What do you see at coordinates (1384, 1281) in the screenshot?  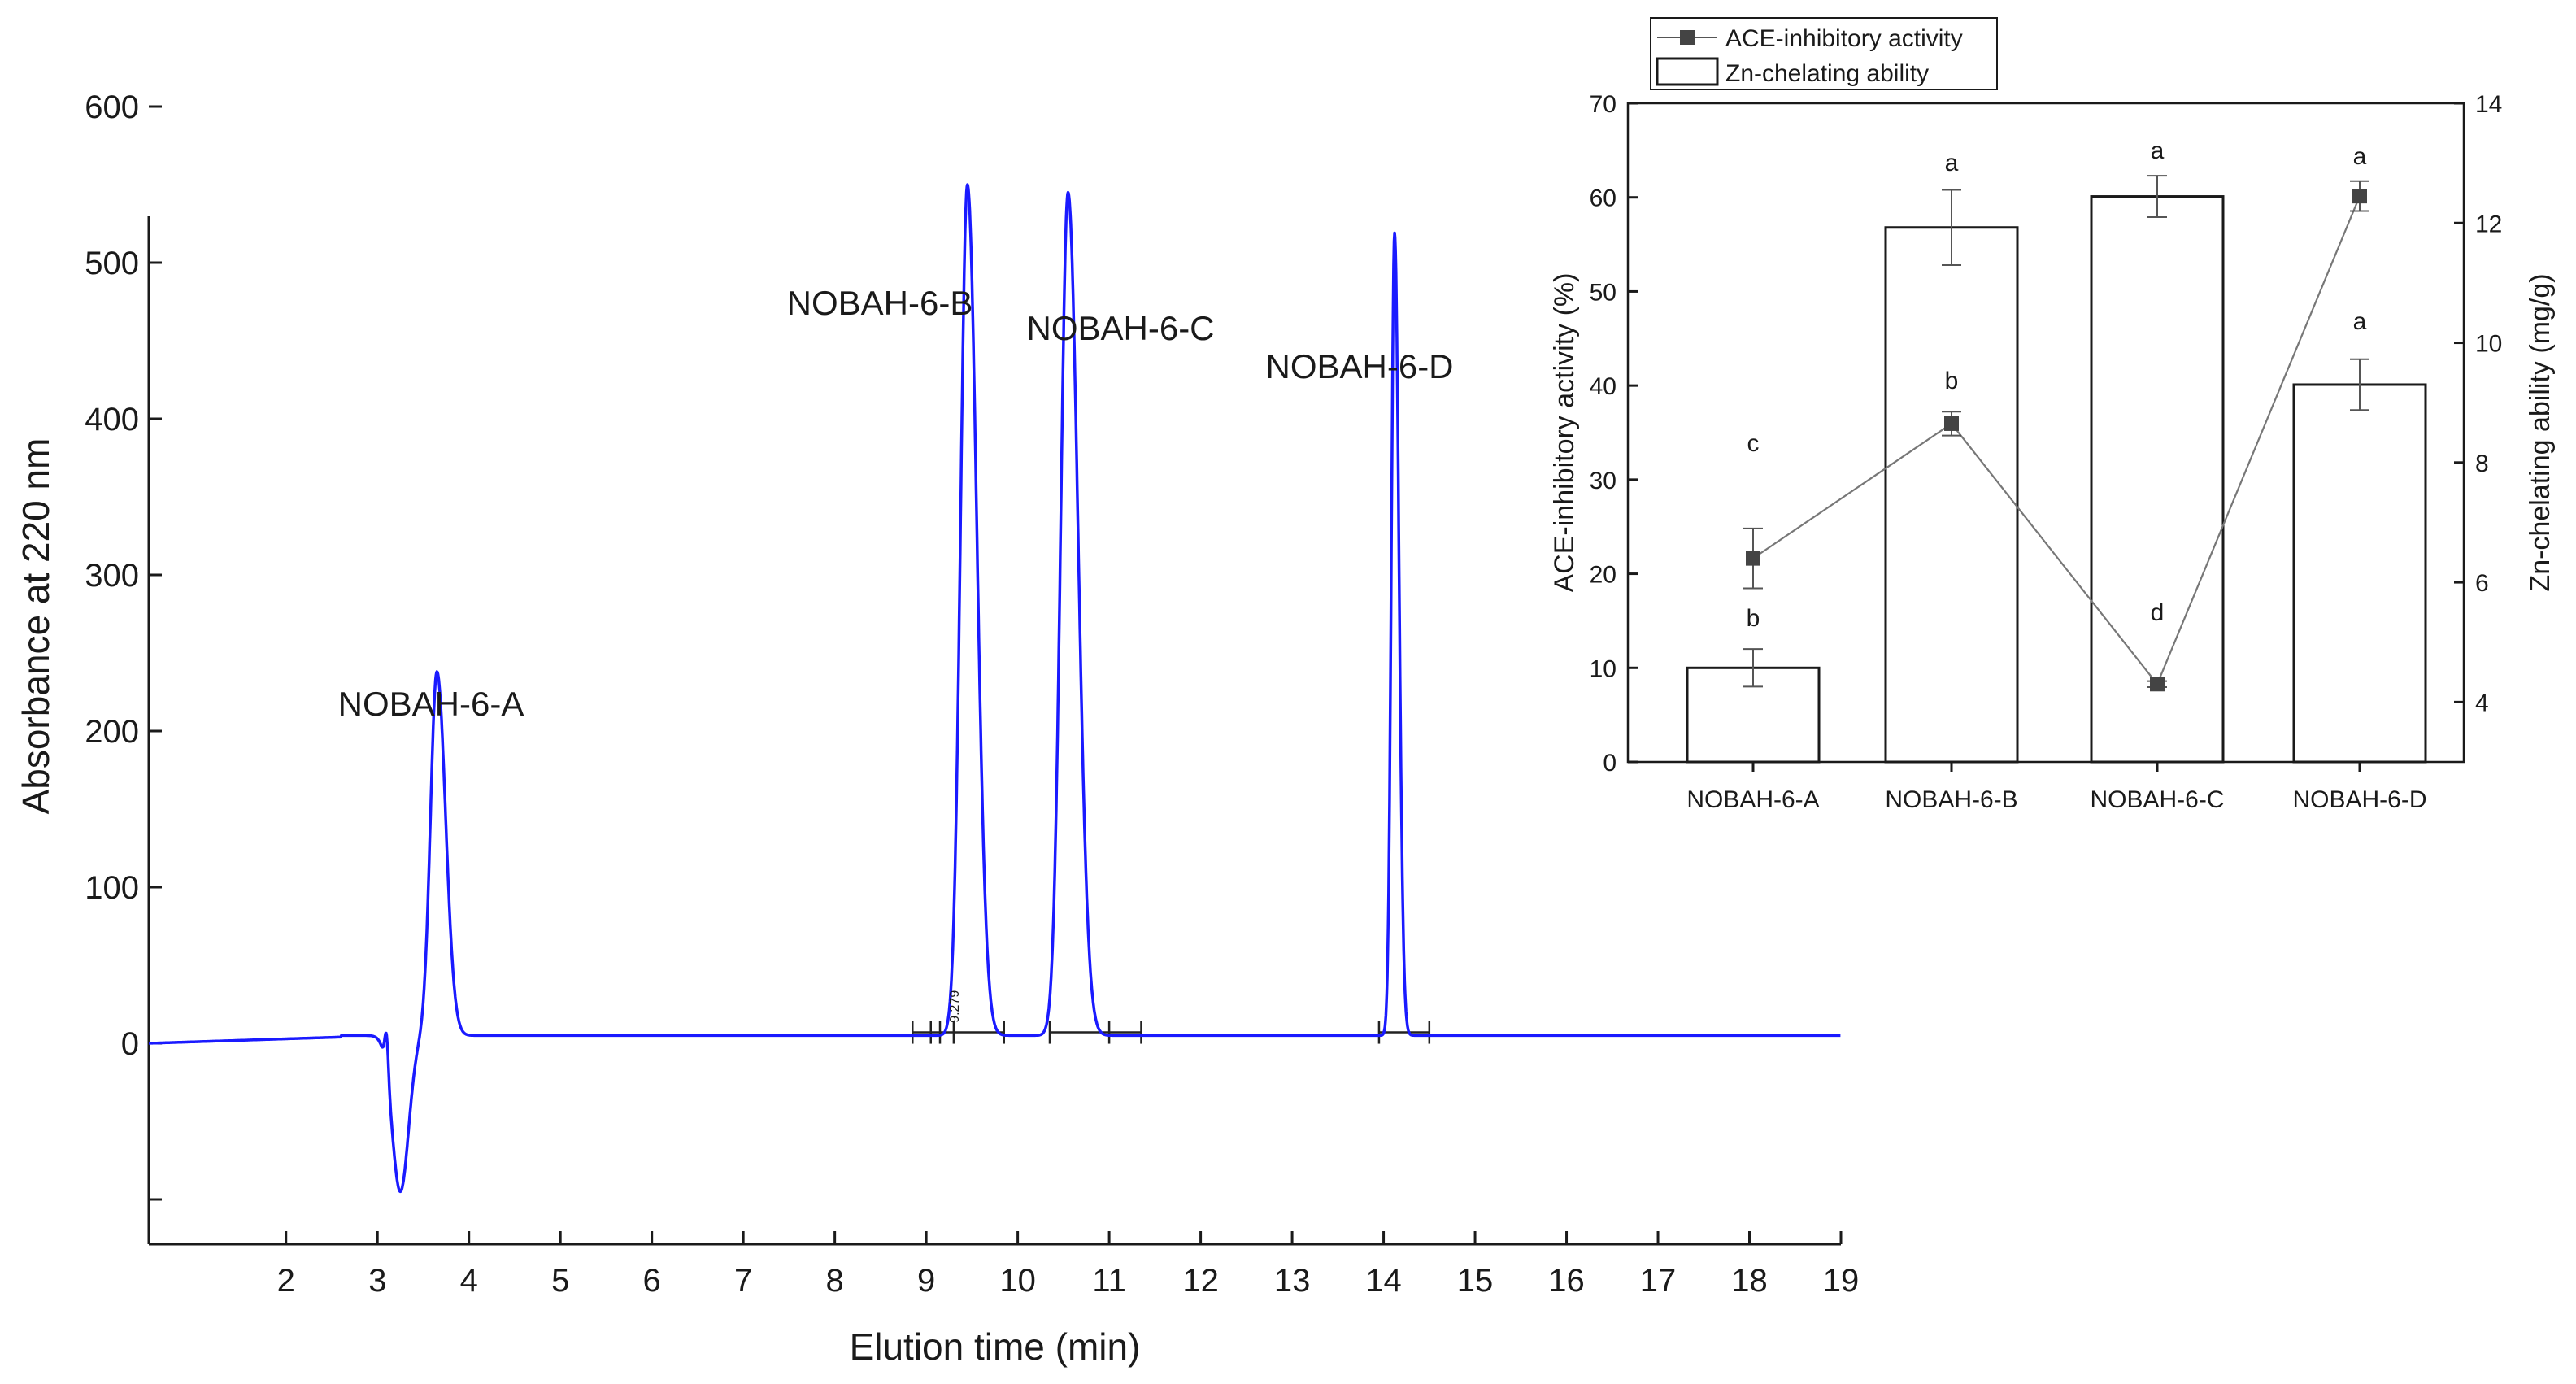 I see `x-tick-label: 14` at bounding box center [1384, 1281].